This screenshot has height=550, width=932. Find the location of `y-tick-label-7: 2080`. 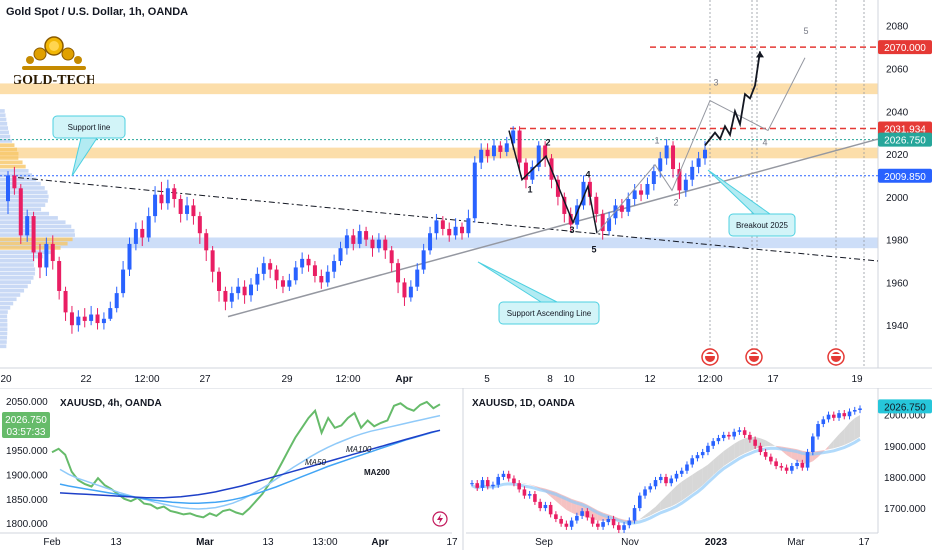

y-tick-label-7: 2080 is located at coordinates (897, 27).